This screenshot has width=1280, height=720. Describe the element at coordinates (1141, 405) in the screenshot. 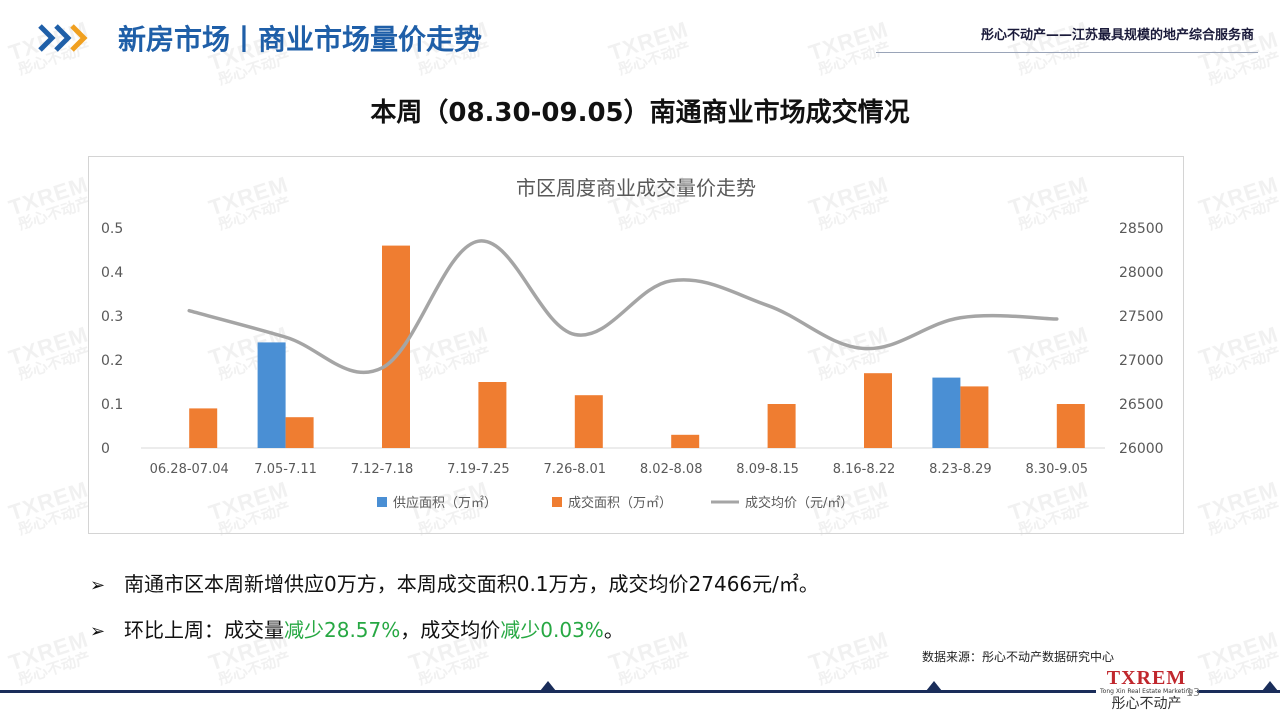

I see `y-right-tick-label: 26500` at that location.